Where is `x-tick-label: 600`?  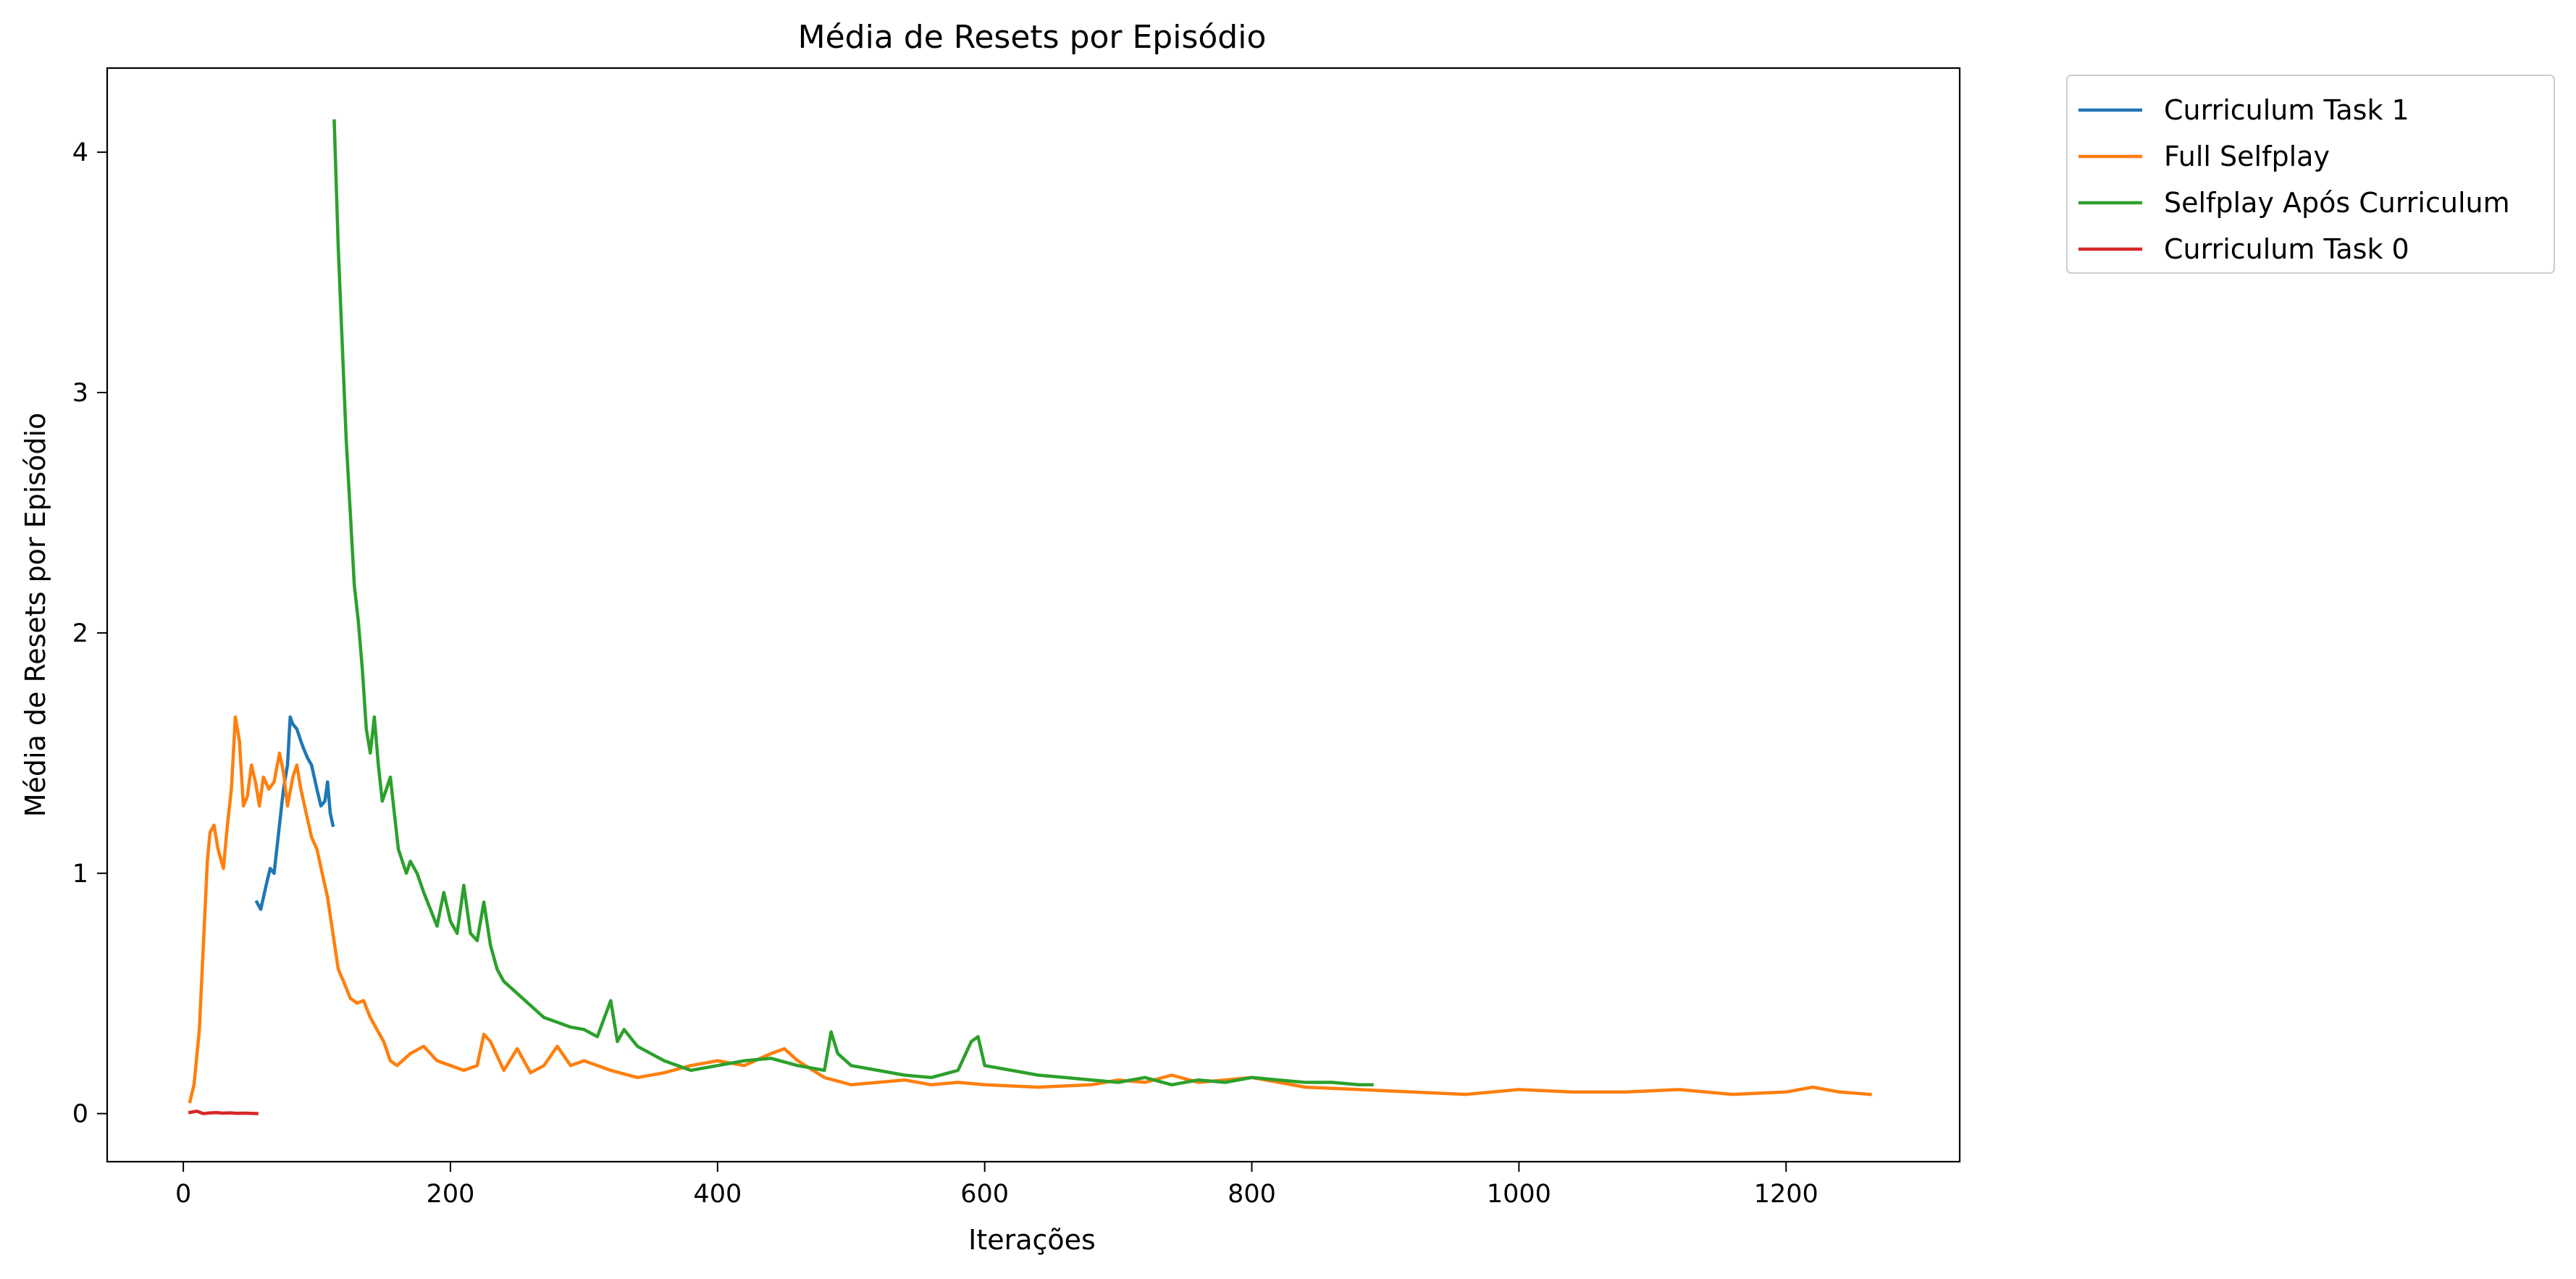
x-tick-label: 600 is located at coordinates (984, 1194).